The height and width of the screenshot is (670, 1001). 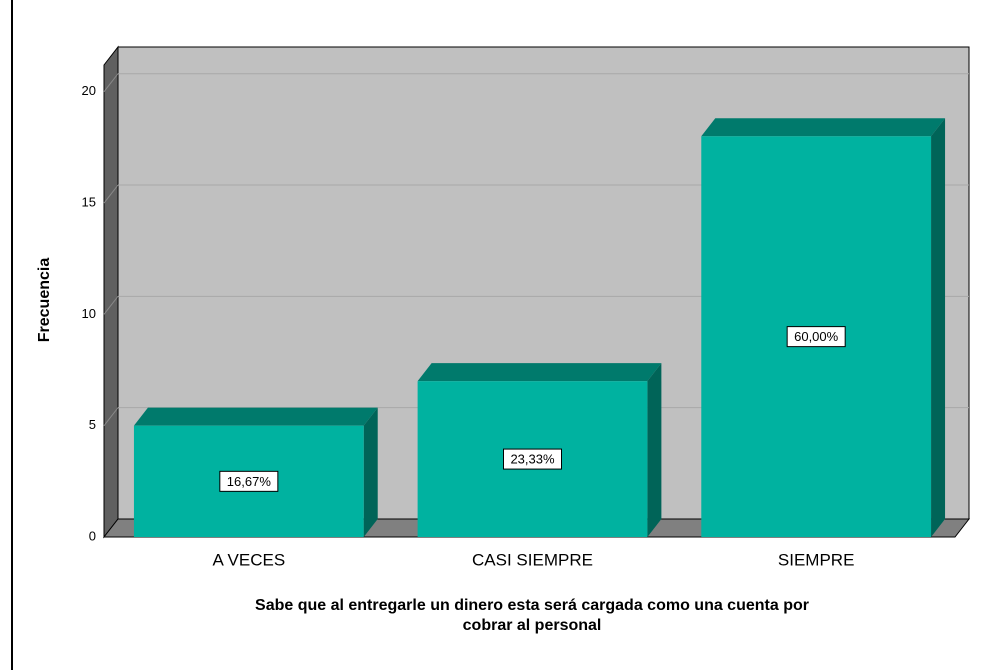 I want to click on x-tick-label: CASI SIEMPRE, so click(x=532, y=559).